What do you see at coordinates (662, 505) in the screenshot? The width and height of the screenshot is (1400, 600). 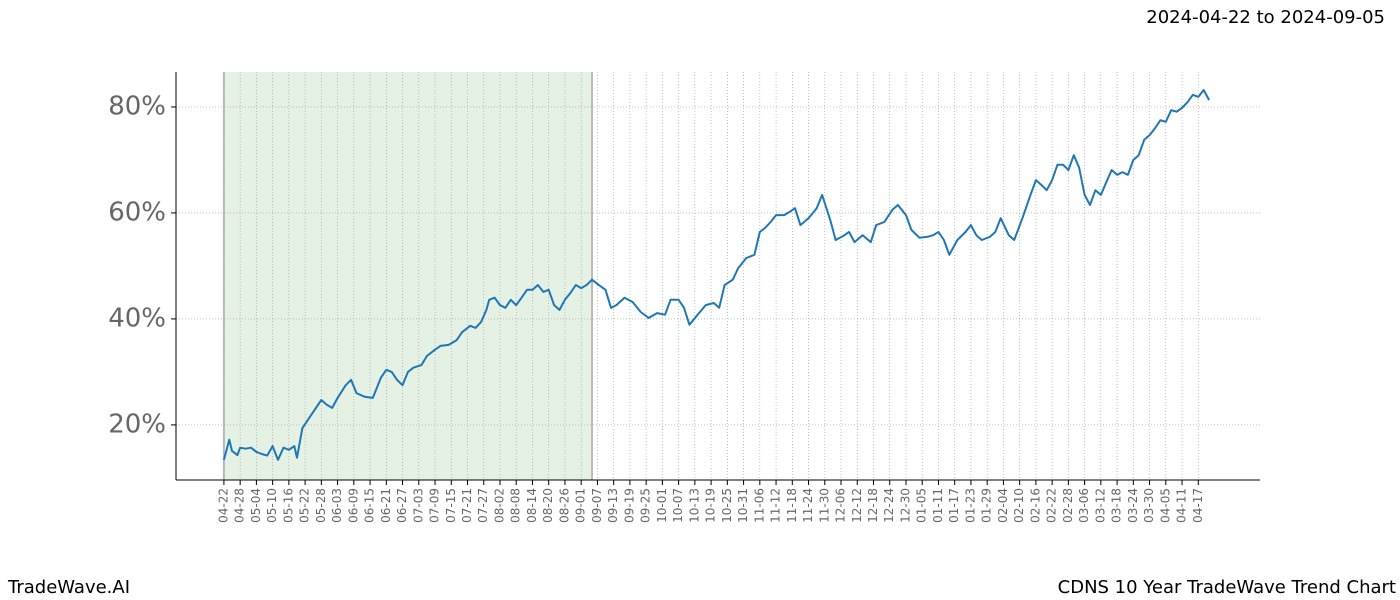 I see `x-tick-label: 10-01` at bounding box center [662, 505].